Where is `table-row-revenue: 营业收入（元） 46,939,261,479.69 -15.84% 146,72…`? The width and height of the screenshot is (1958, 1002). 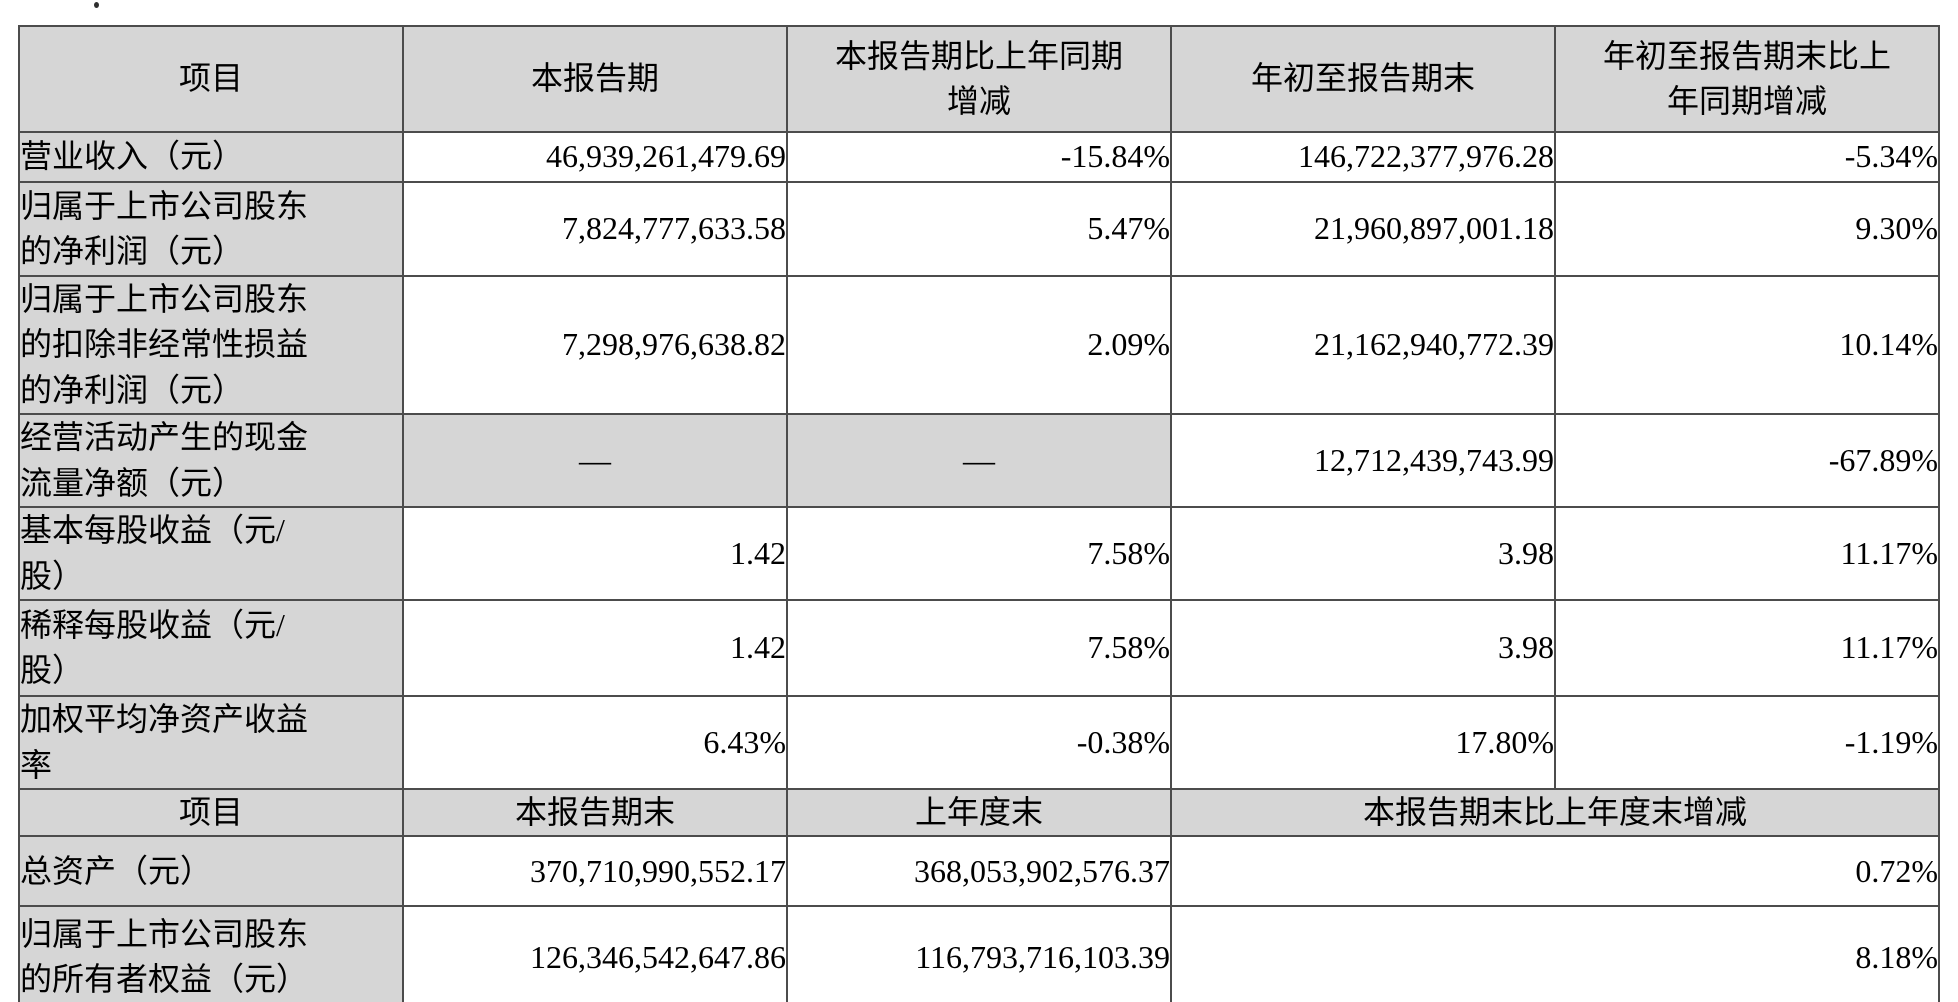
table-row-revenue: 营业收入（元） 46,939,261,479.69 -15.84% 146,72… is located at coordinates (979, 157).